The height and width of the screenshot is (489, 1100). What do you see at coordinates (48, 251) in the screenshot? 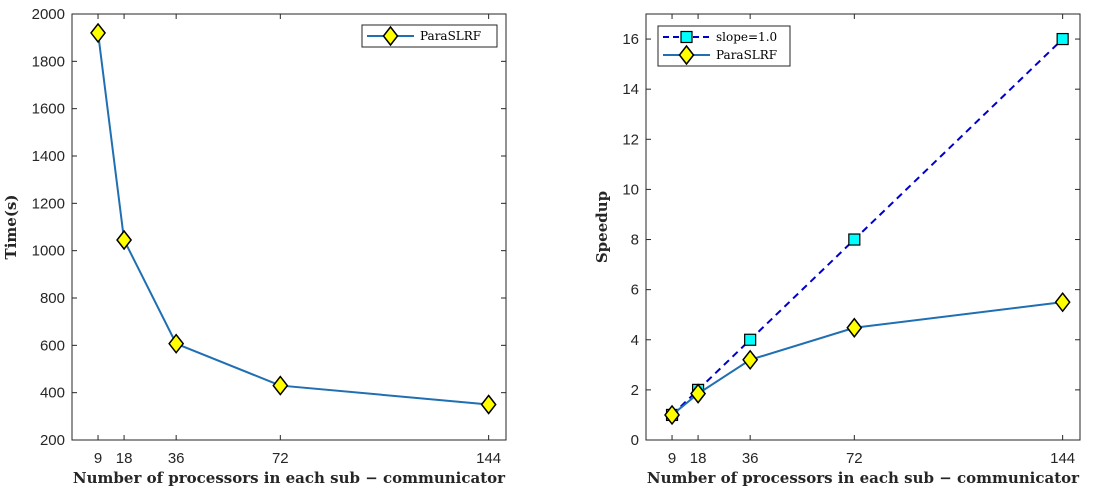
I see `y-tick-label: 1000` at bounding box center [48, 251].